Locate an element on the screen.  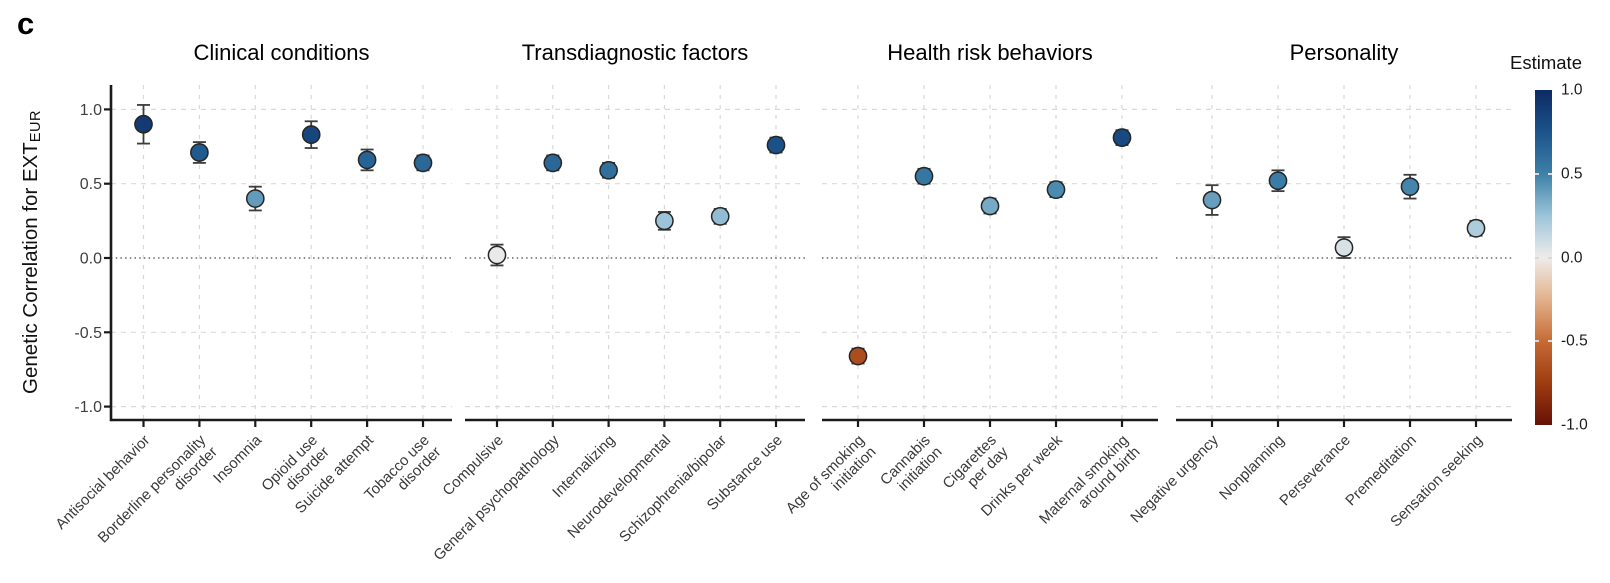
colorbar-tick-label: -1.0 is located at coordinates (1574, 425).